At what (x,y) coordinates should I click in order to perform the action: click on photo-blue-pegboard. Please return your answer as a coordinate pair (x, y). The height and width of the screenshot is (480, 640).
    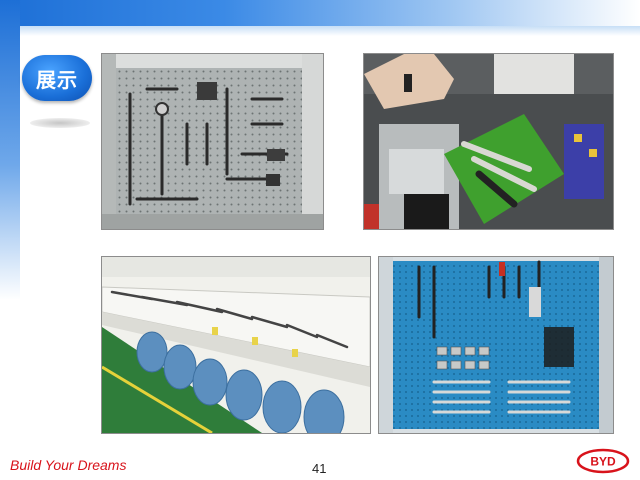
    Looking at the image, I should click on (496, 345).